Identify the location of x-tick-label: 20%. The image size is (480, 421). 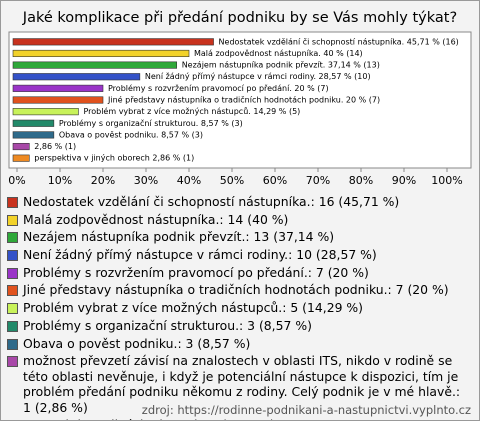
(103, 180).